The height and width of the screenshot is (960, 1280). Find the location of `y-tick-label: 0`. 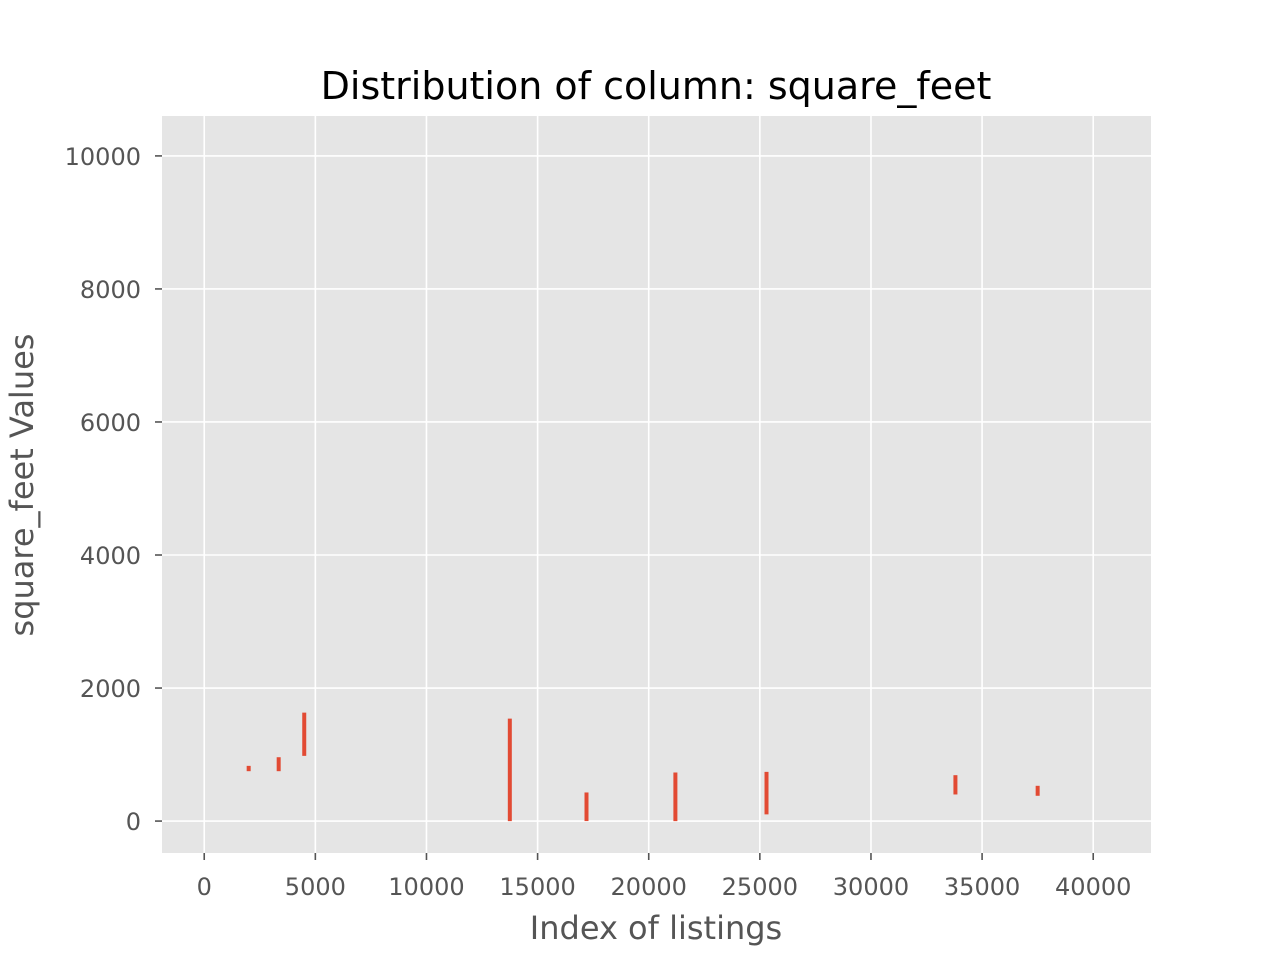

y-tick-label: 0 is located at coordinates (133, 822).